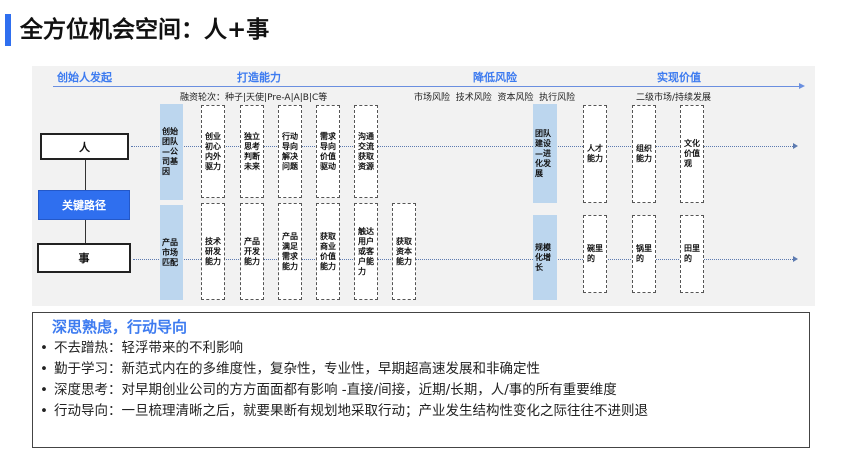 The height and width of the screenshot is (462, 842). I want to click on value-box: 文化价值观, so click(692, 154).